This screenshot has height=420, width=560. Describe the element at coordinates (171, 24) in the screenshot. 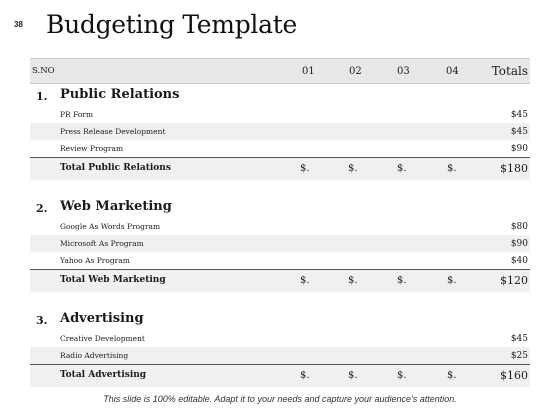

I see `page-title: Budgeting Template` at that location.